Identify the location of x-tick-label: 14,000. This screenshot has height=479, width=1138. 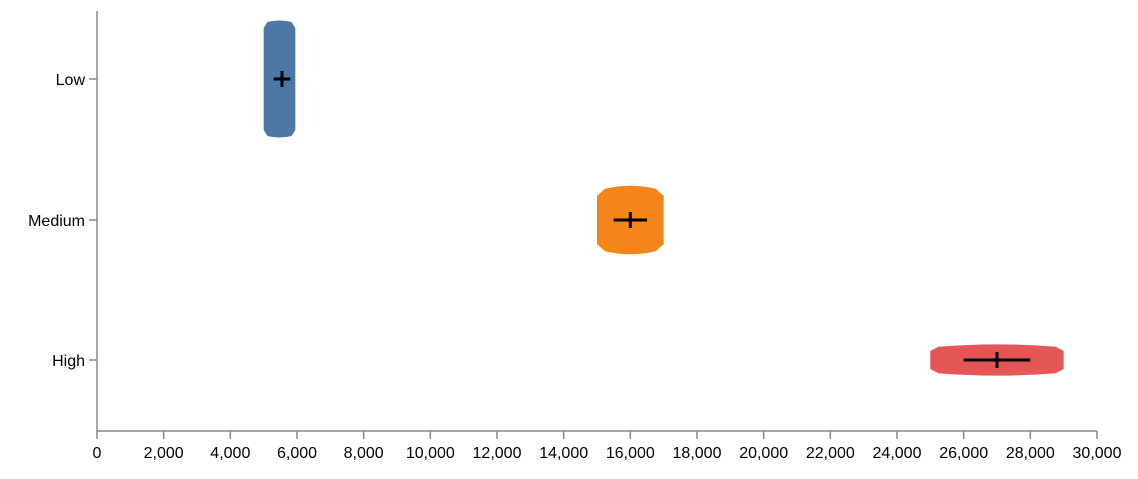
(563, 453).